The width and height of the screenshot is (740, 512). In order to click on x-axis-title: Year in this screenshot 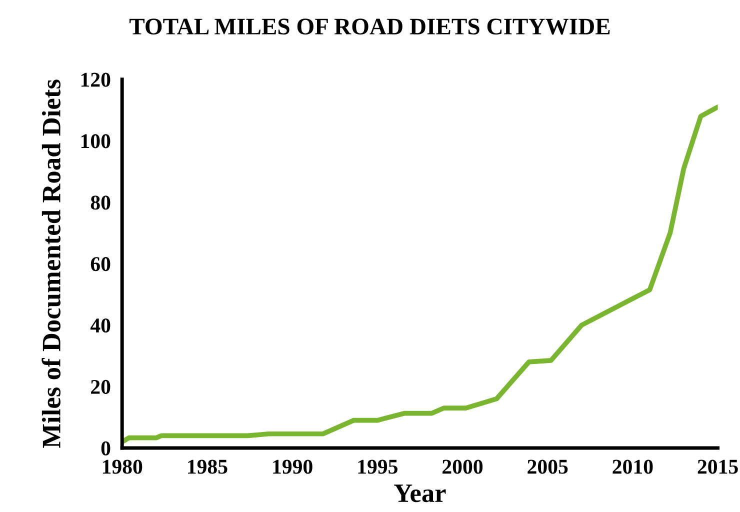, I will do `click(420, 493)`.